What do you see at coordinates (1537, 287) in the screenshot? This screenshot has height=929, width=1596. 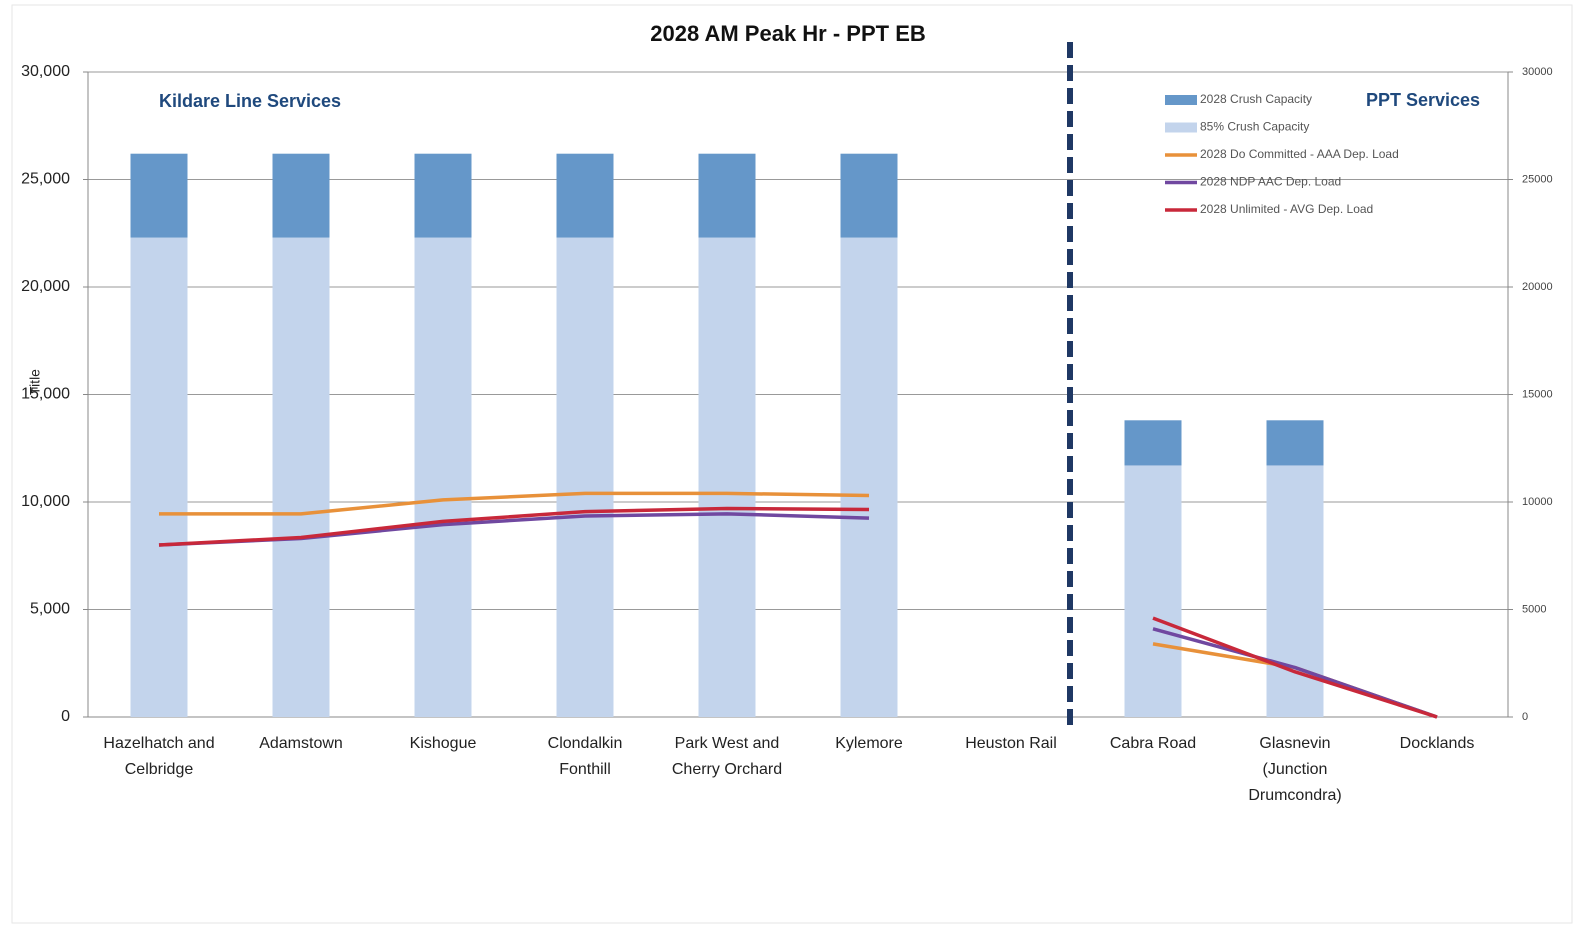 I see `y2-tick-label: 20000` at bounding box center [1537, 287].